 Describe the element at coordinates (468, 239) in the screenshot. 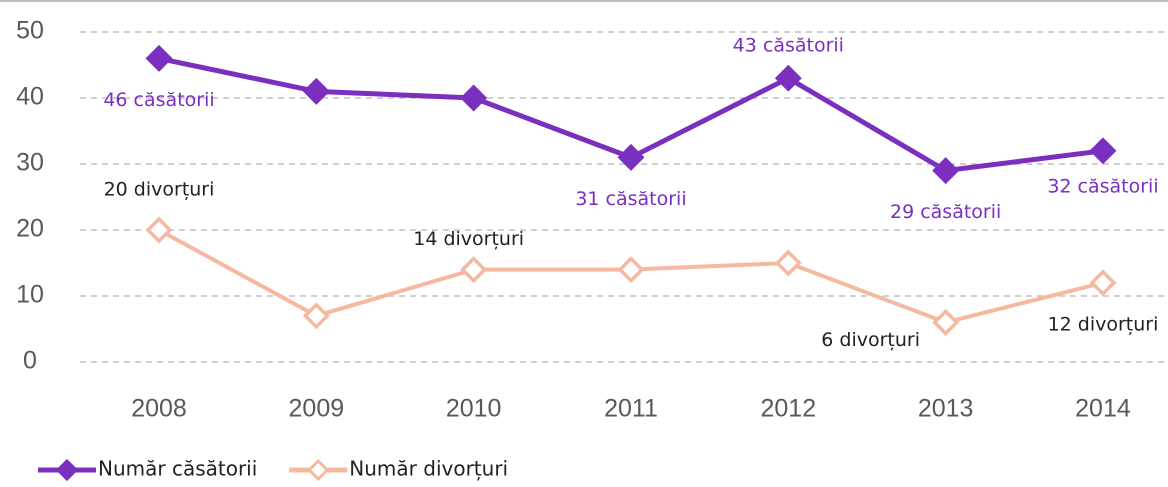

I see `data-label: 14 divorțuri` at that location.